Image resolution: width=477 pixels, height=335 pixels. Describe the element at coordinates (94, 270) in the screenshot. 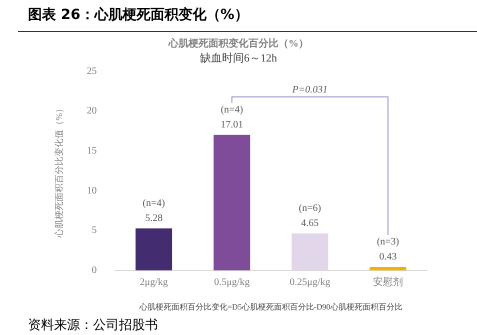

I see `y-tick-label: 0` at that location.